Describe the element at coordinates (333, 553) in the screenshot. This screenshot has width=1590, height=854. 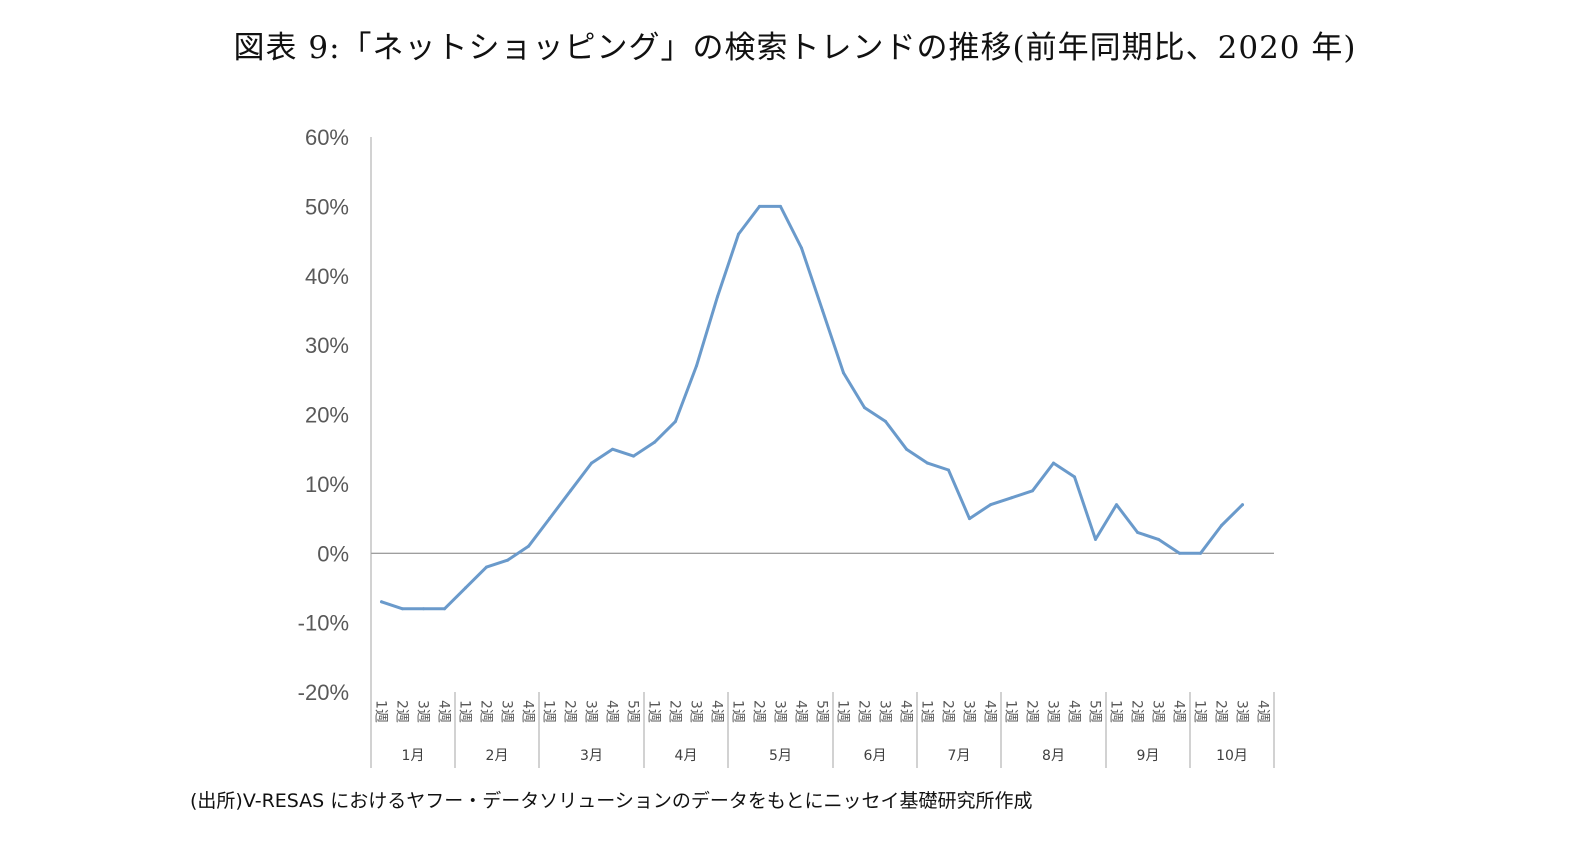
I see `y-tick-label: 0%` at that location.